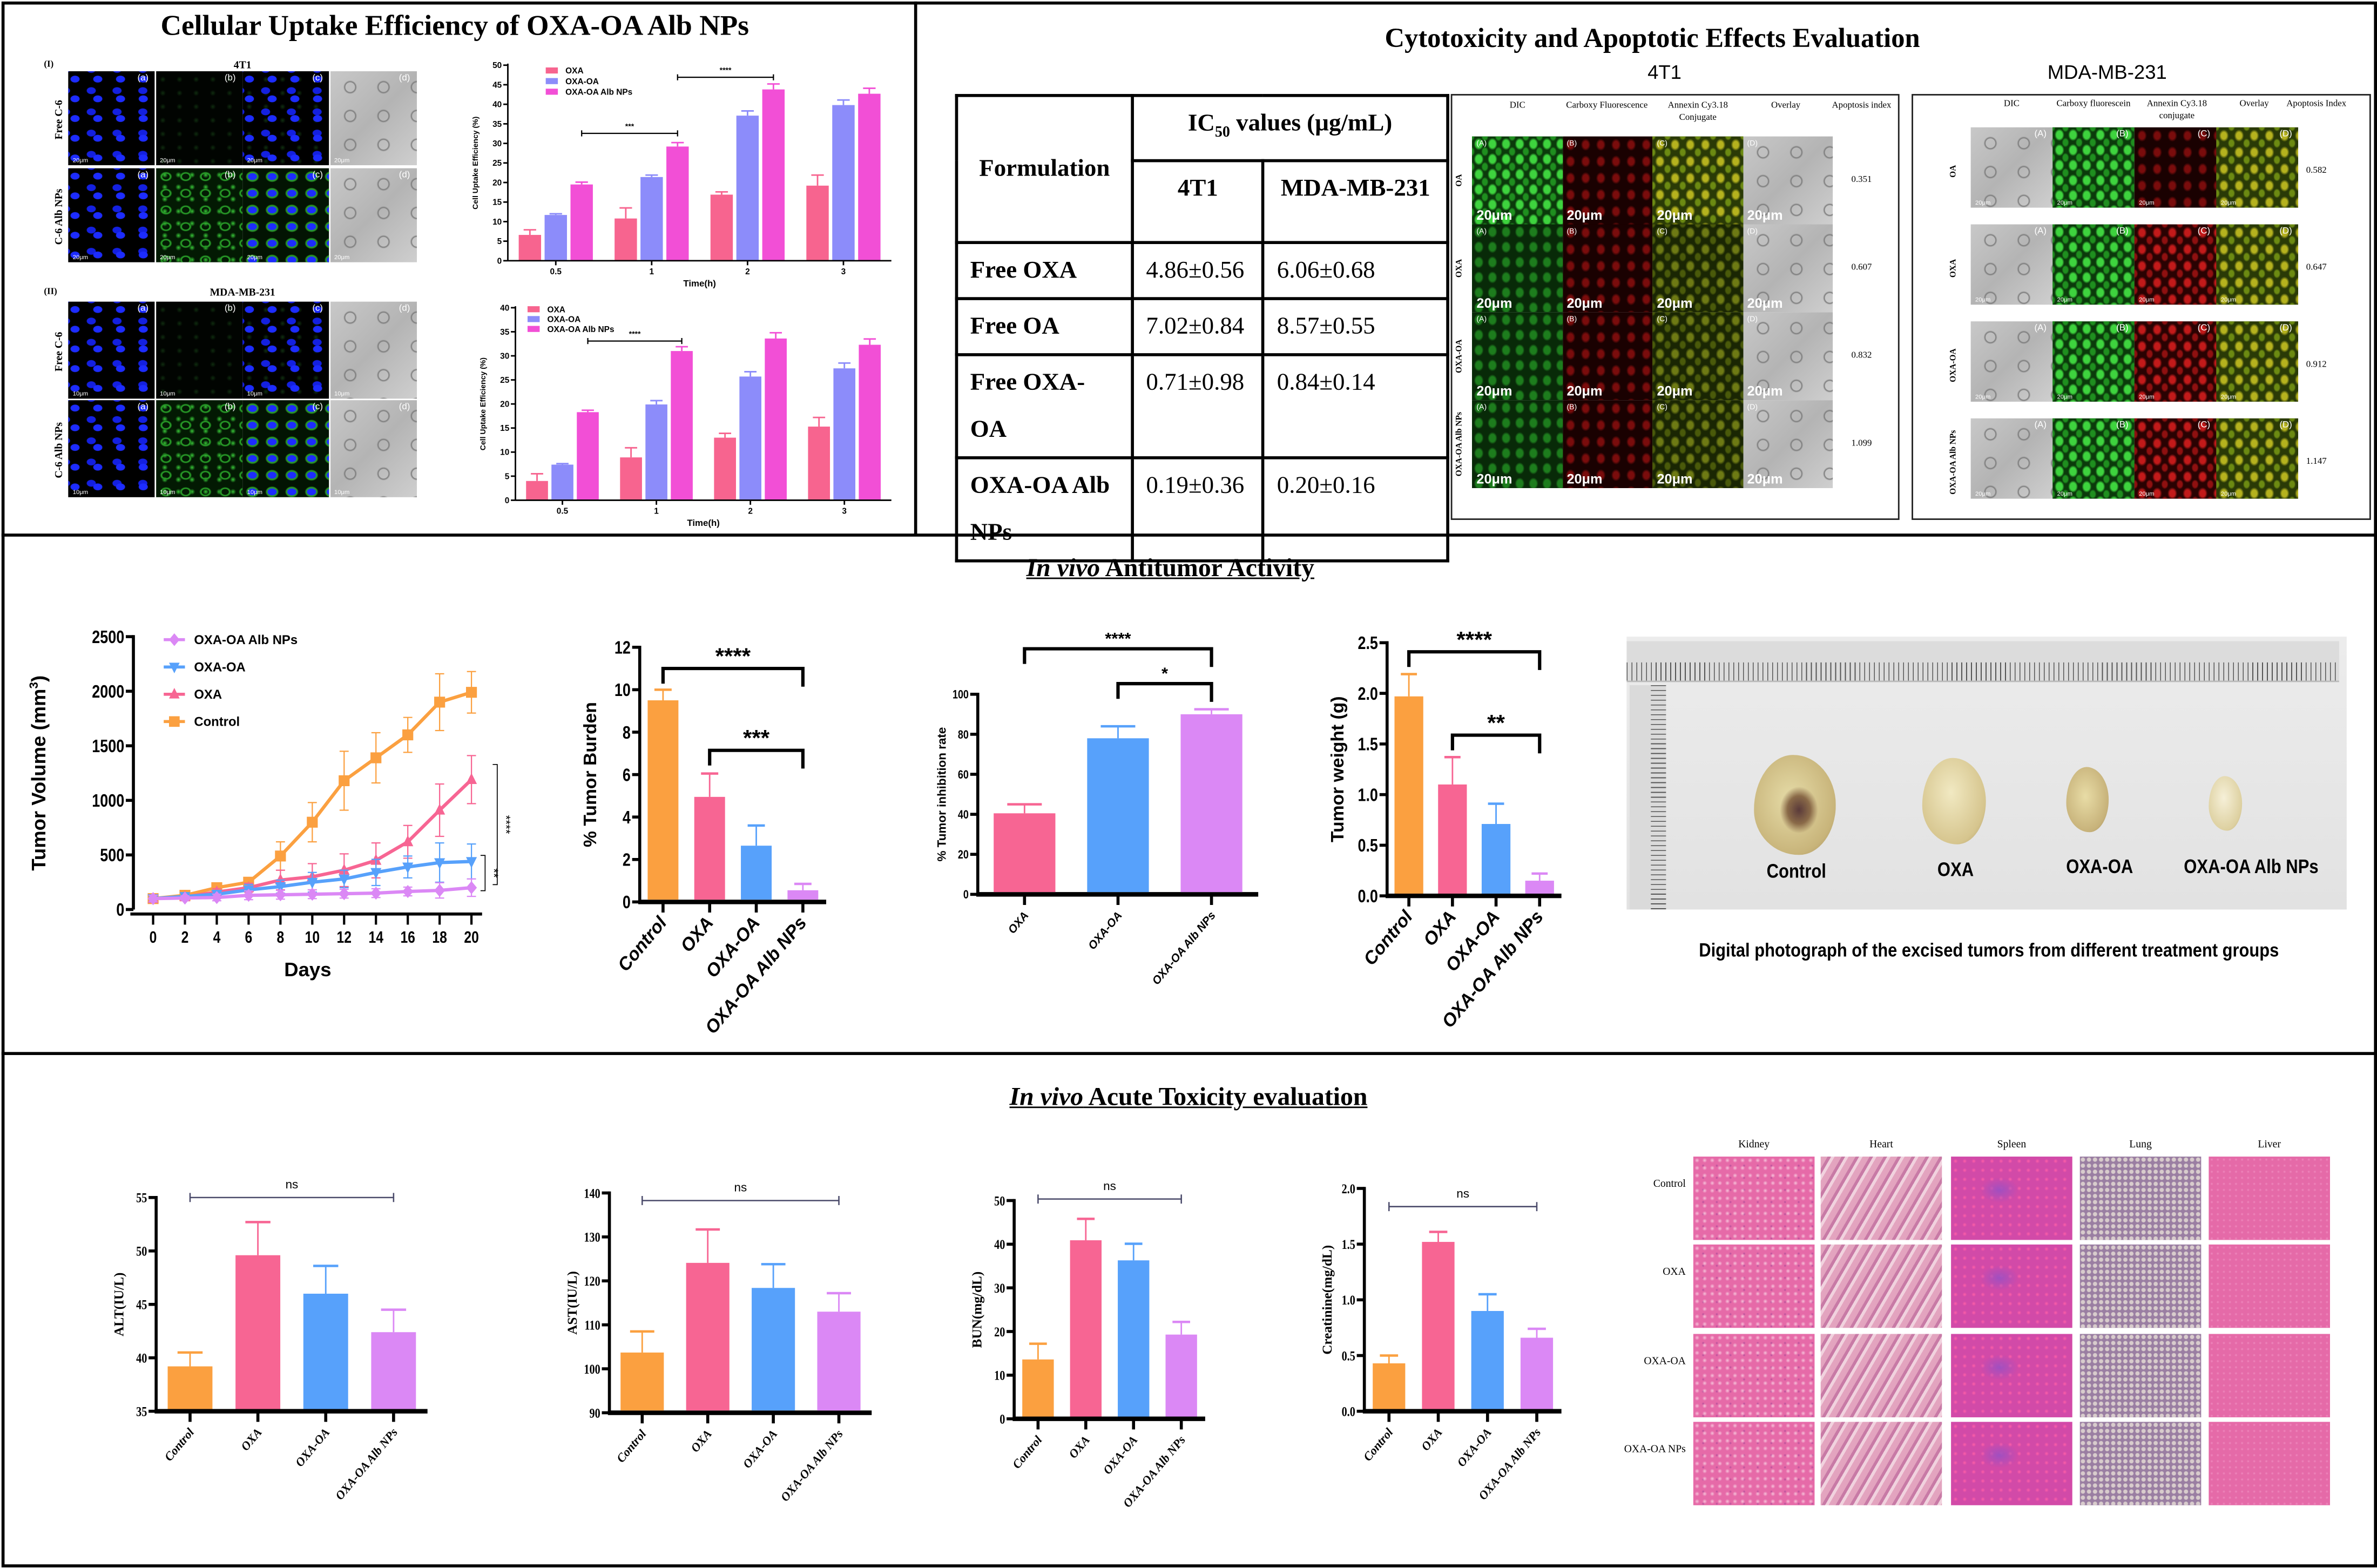 This screenshot has height=1568, width=2377. What do you see at coordinates (2269, 1144) in the screenshot?
I see `organ-label: Liver` at bounding box center [2269, 1144].